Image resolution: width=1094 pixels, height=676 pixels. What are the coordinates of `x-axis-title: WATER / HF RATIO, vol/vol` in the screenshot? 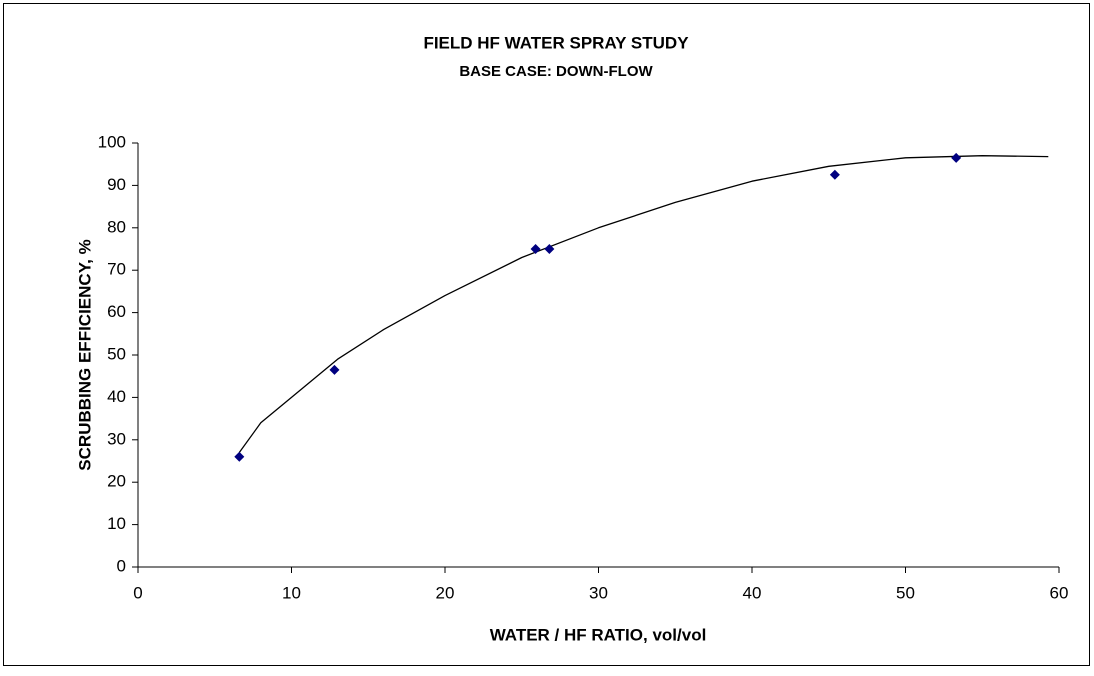 It's located at (598, 634).